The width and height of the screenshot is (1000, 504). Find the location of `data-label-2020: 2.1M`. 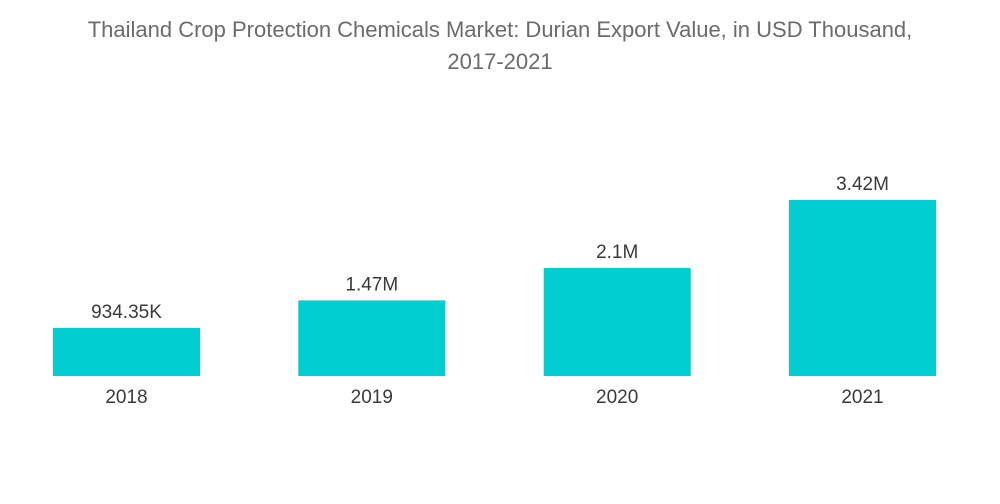

data-label-2020: 2.1M is located at coordinates (617, 252).